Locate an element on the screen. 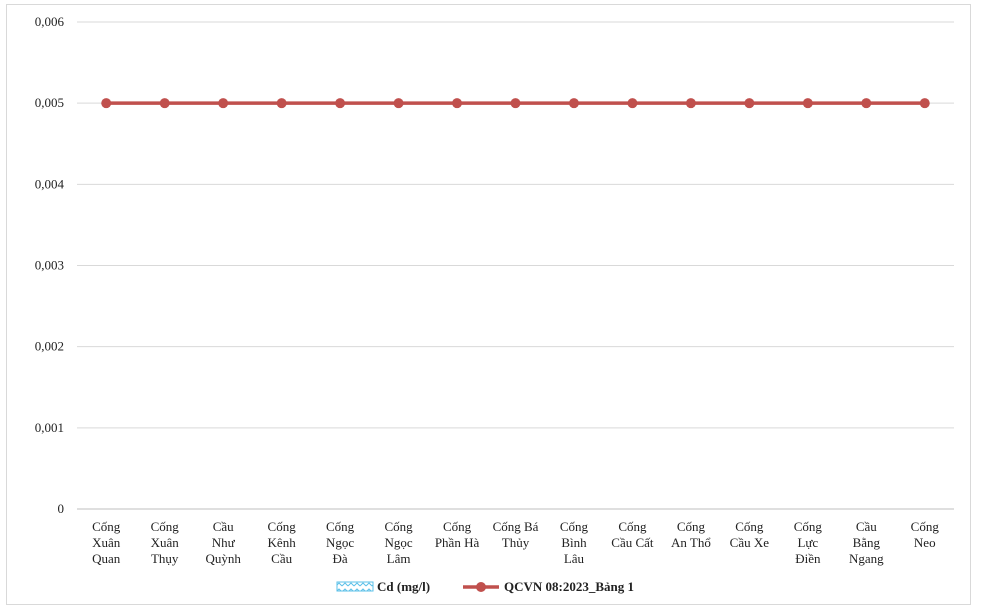 The height and width of the screenshot is (609, 981). y-tick-label: 0,004 is located at coordinates (50, 183).